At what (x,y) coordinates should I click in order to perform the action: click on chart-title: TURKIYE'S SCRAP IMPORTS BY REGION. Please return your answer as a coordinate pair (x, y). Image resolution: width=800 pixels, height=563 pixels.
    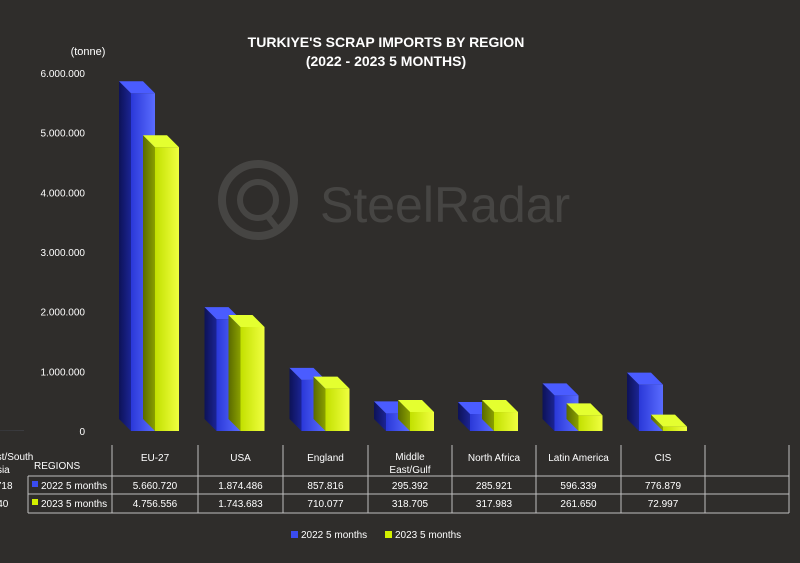
    Looking at the image, I should click on (386, 42).